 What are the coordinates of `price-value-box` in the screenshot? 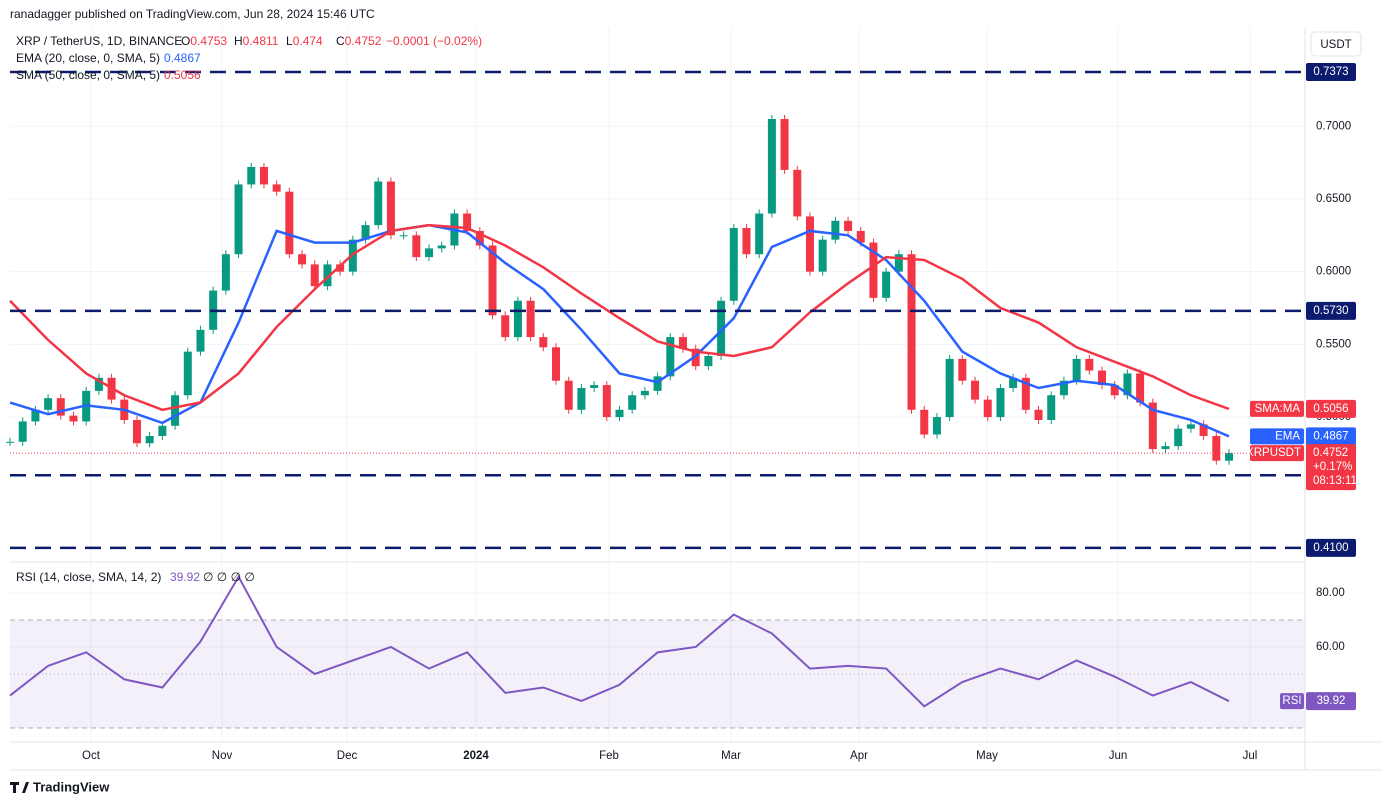 It's located at (1331, 467).